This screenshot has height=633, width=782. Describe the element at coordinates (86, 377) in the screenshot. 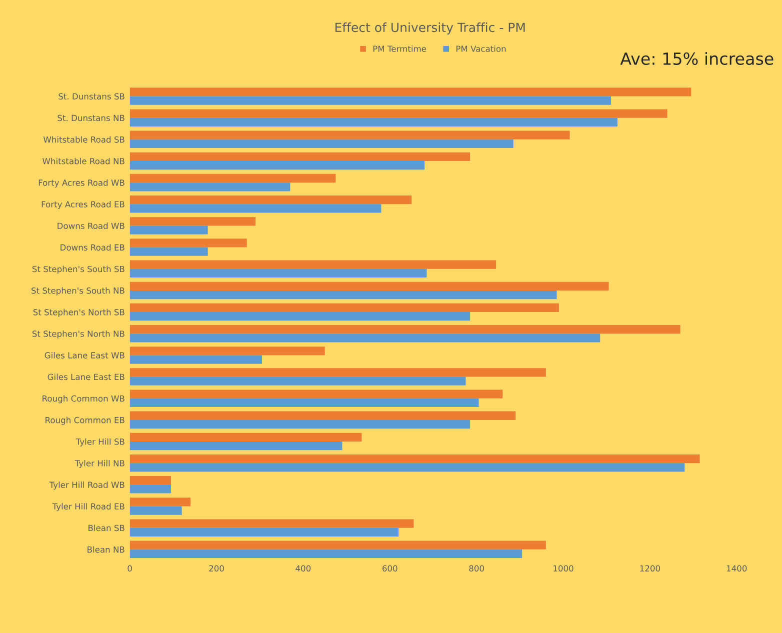

I see `y-tick-label: Giles Lane East EB` at that location.